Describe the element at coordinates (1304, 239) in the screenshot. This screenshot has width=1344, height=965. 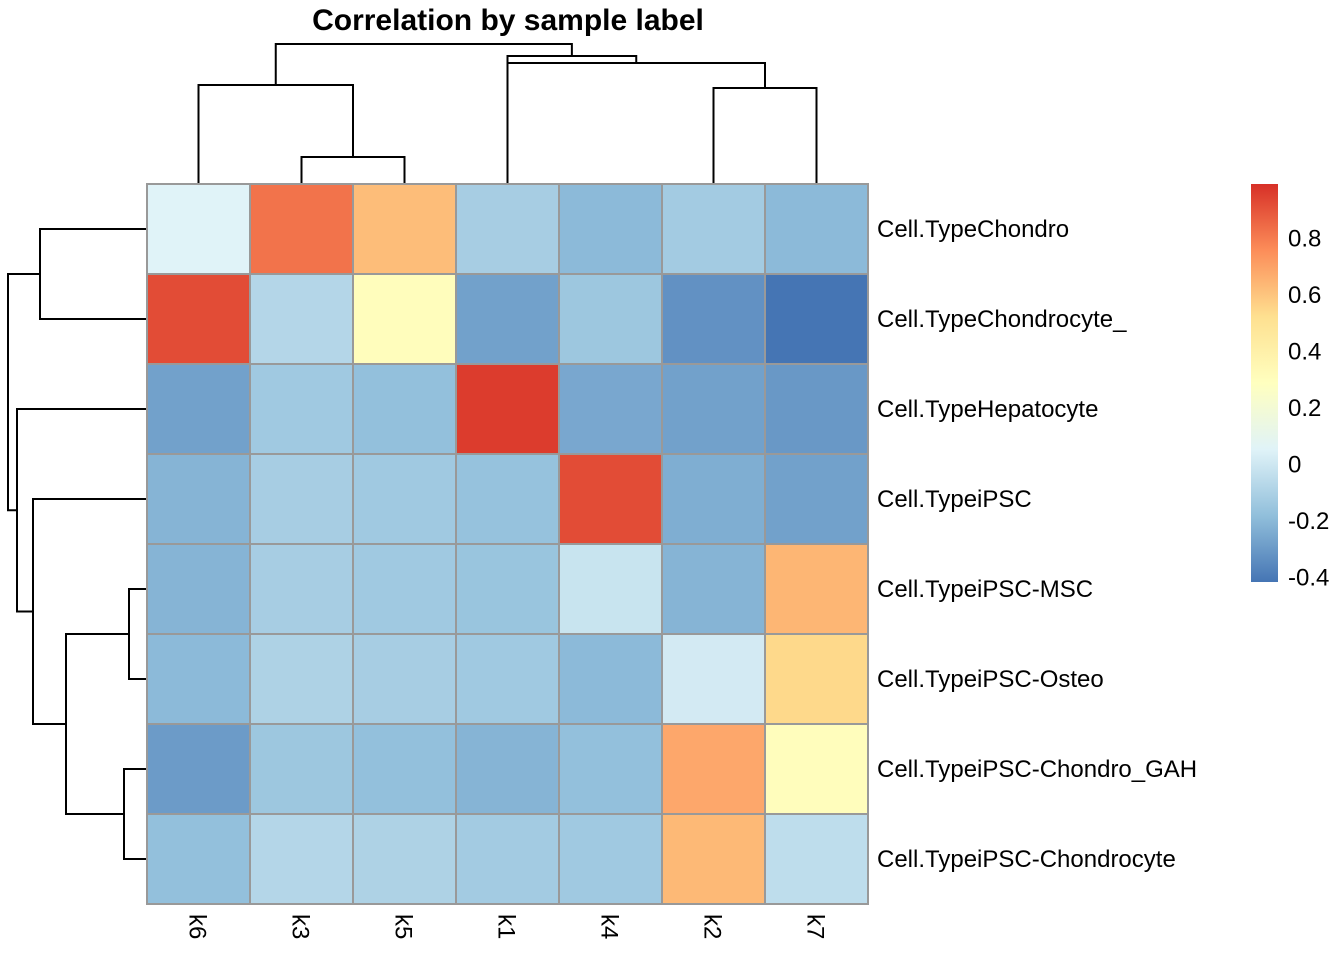
I see `legend-tick-label: 0.8` at that location.